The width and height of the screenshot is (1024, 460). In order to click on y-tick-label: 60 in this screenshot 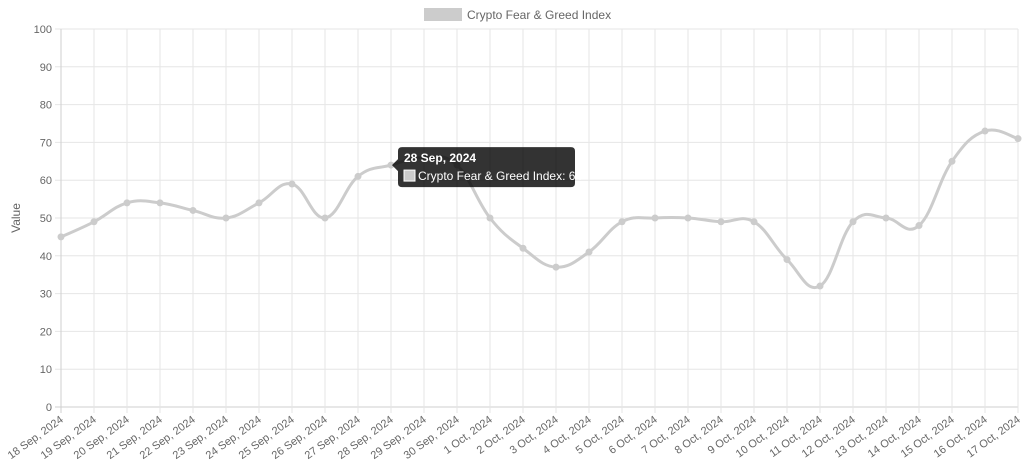, I will do `click(46, 181)`.